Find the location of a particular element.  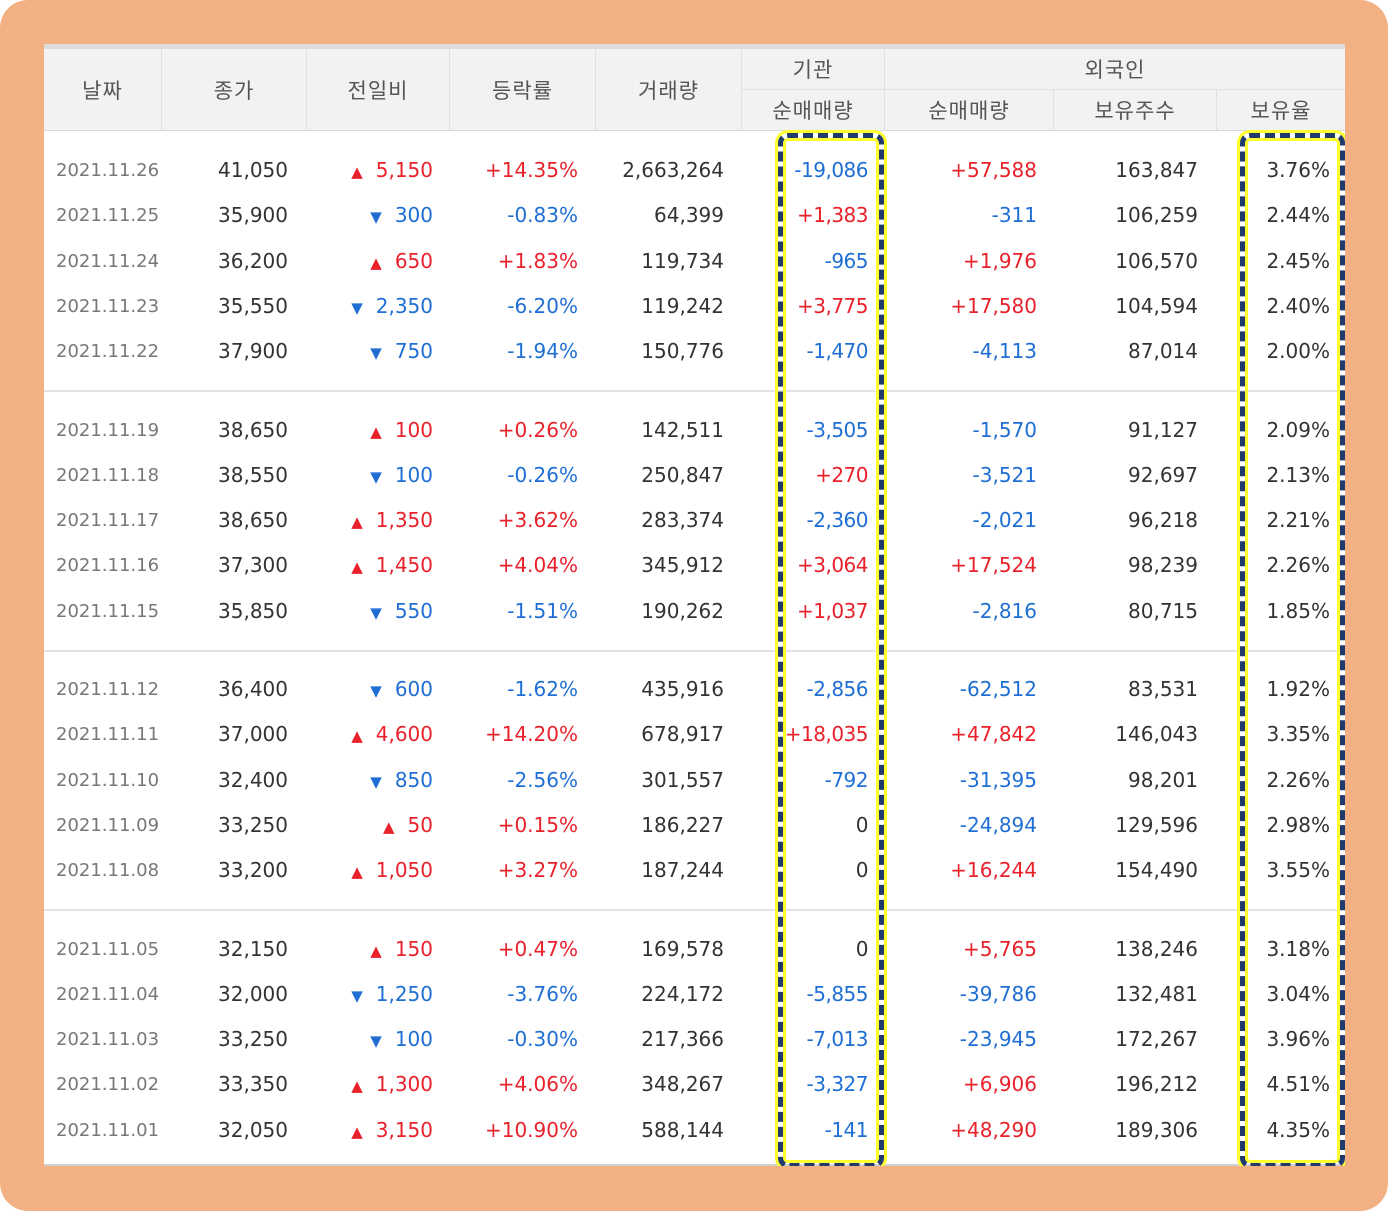

foreigner-holdings-cell: 87,014 is located at coordinates (1163, 351).